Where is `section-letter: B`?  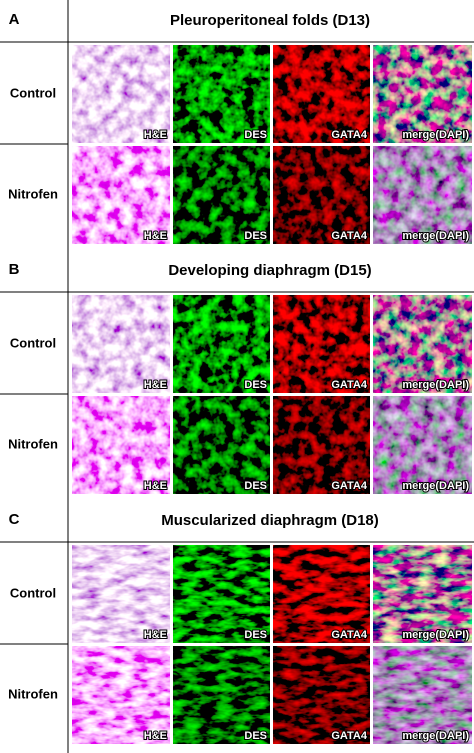 section-letter: B is located at coordinates (14, 269).